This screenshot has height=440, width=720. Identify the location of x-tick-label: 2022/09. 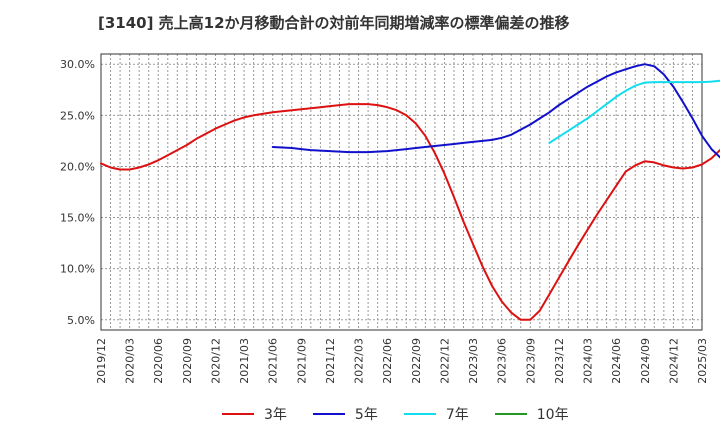
(416, 361).